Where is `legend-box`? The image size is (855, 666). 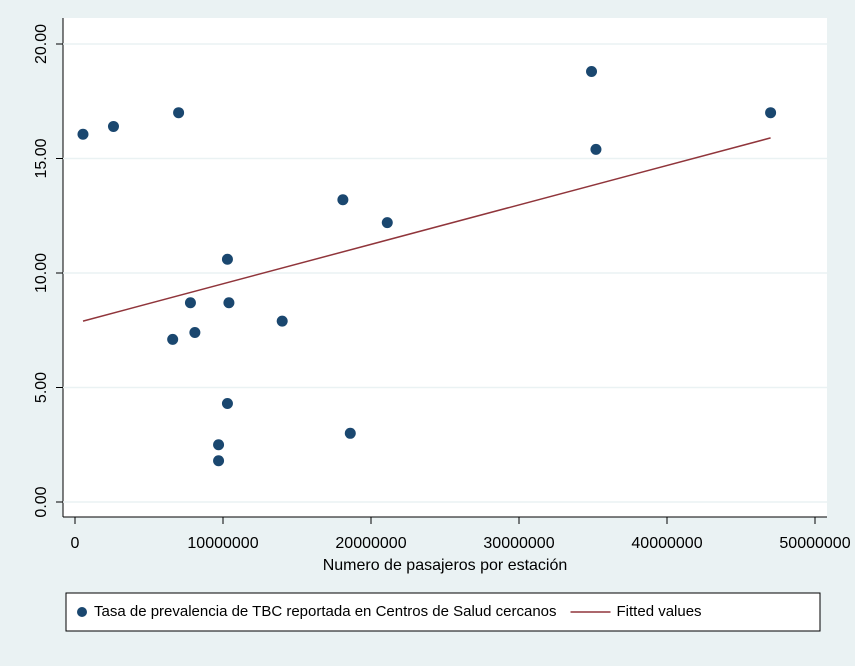
legend-box is located at coordinates (443, 612).